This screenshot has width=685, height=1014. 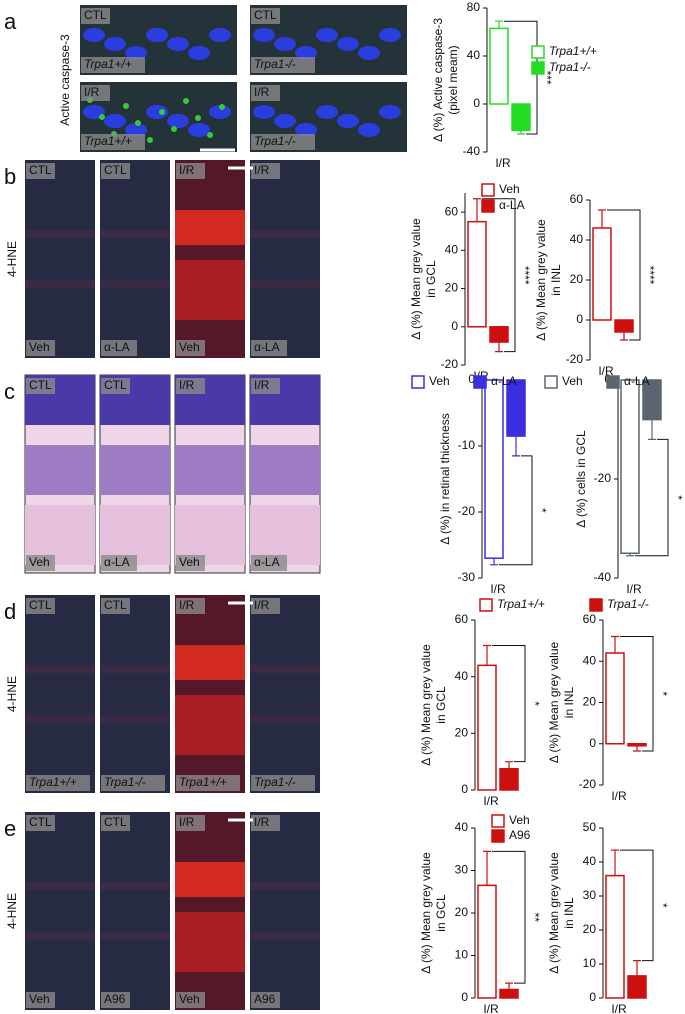 I want to click on y-tick-label: 0, so click(x=471, y=379).